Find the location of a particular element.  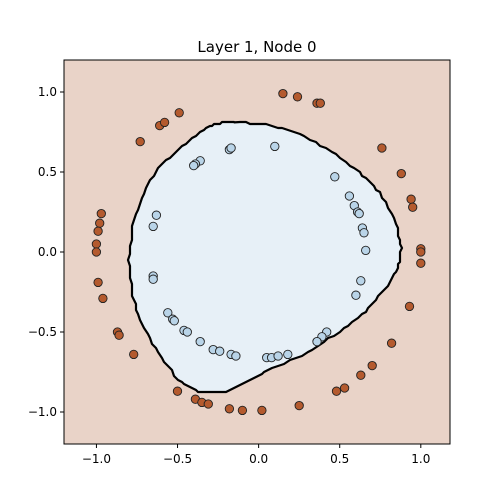

x-axis: −1.0 −0.5 0.0 0.5 1.0 is located at coordinates (256, 455).